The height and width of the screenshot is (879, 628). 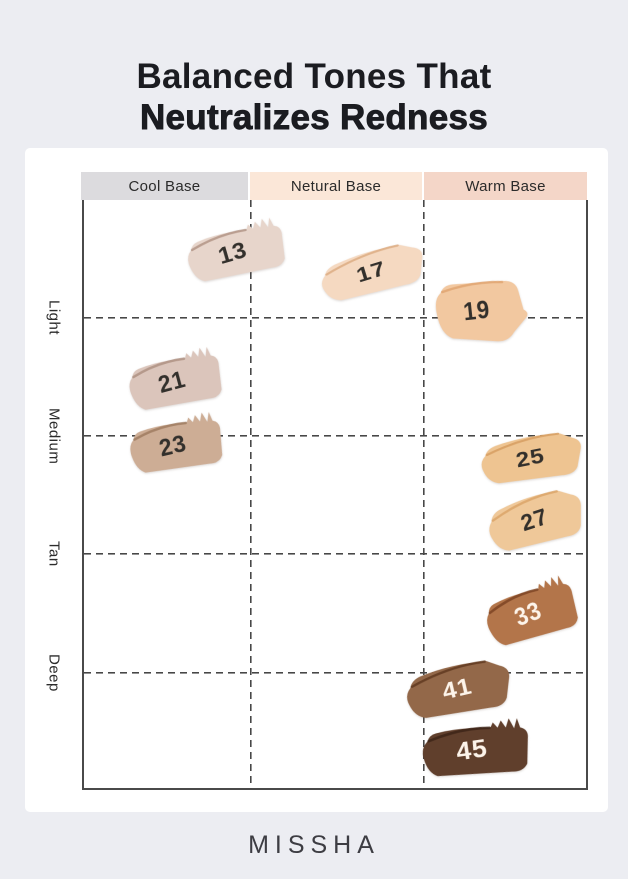 What do you see at coordinates (477, 311) in the screenshot?
I see `swatch-shade-number: 19` at bounding box center [477, 311].